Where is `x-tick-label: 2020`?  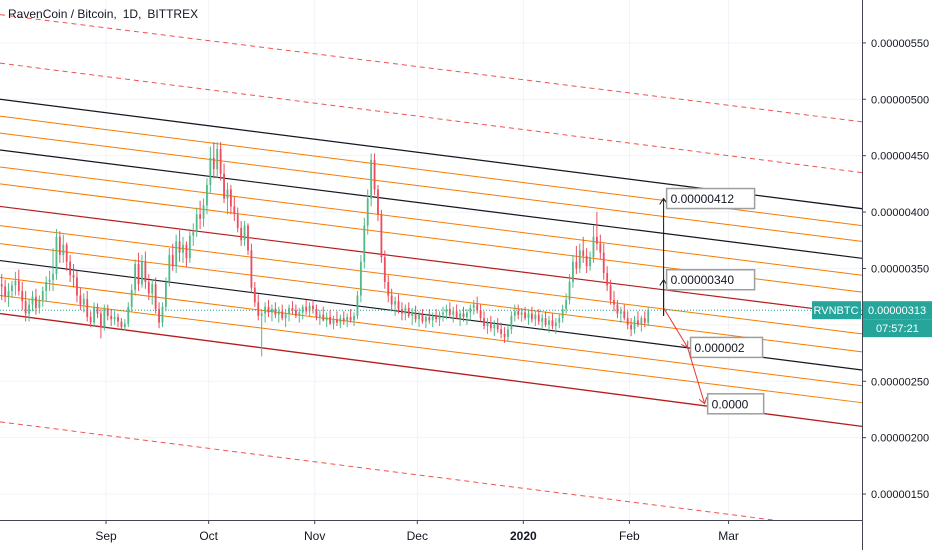
x-tick-label: 2020 is located at coordinates (523, 536).